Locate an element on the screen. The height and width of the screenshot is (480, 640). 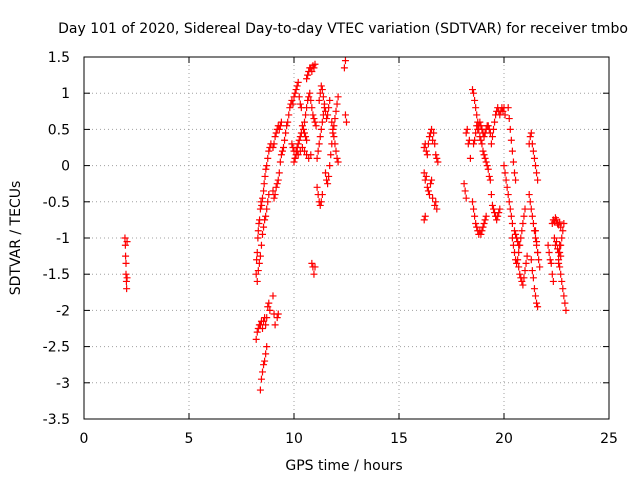
x-tick-label: 0 is located at coordinates (84, 439).